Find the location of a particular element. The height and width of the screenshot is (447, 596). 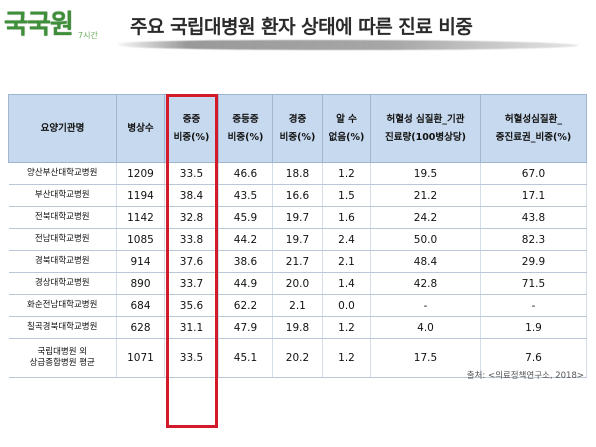

table-row: 경북대학교병원 914 37.6 38.6 21.7 2.1 48.4 29.9 is located at coordinates (297, 261).